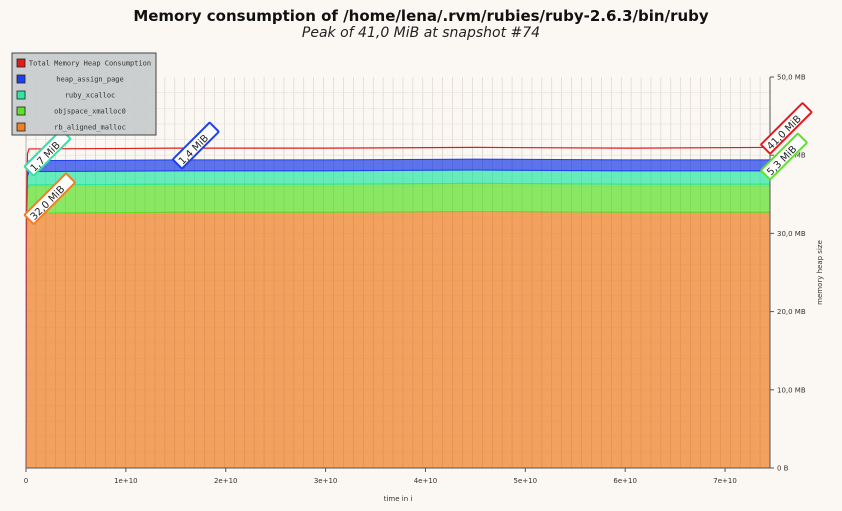 This screenshot has width=842, height=511. I want to click on x-tick-label: 0, so click(26, 481).